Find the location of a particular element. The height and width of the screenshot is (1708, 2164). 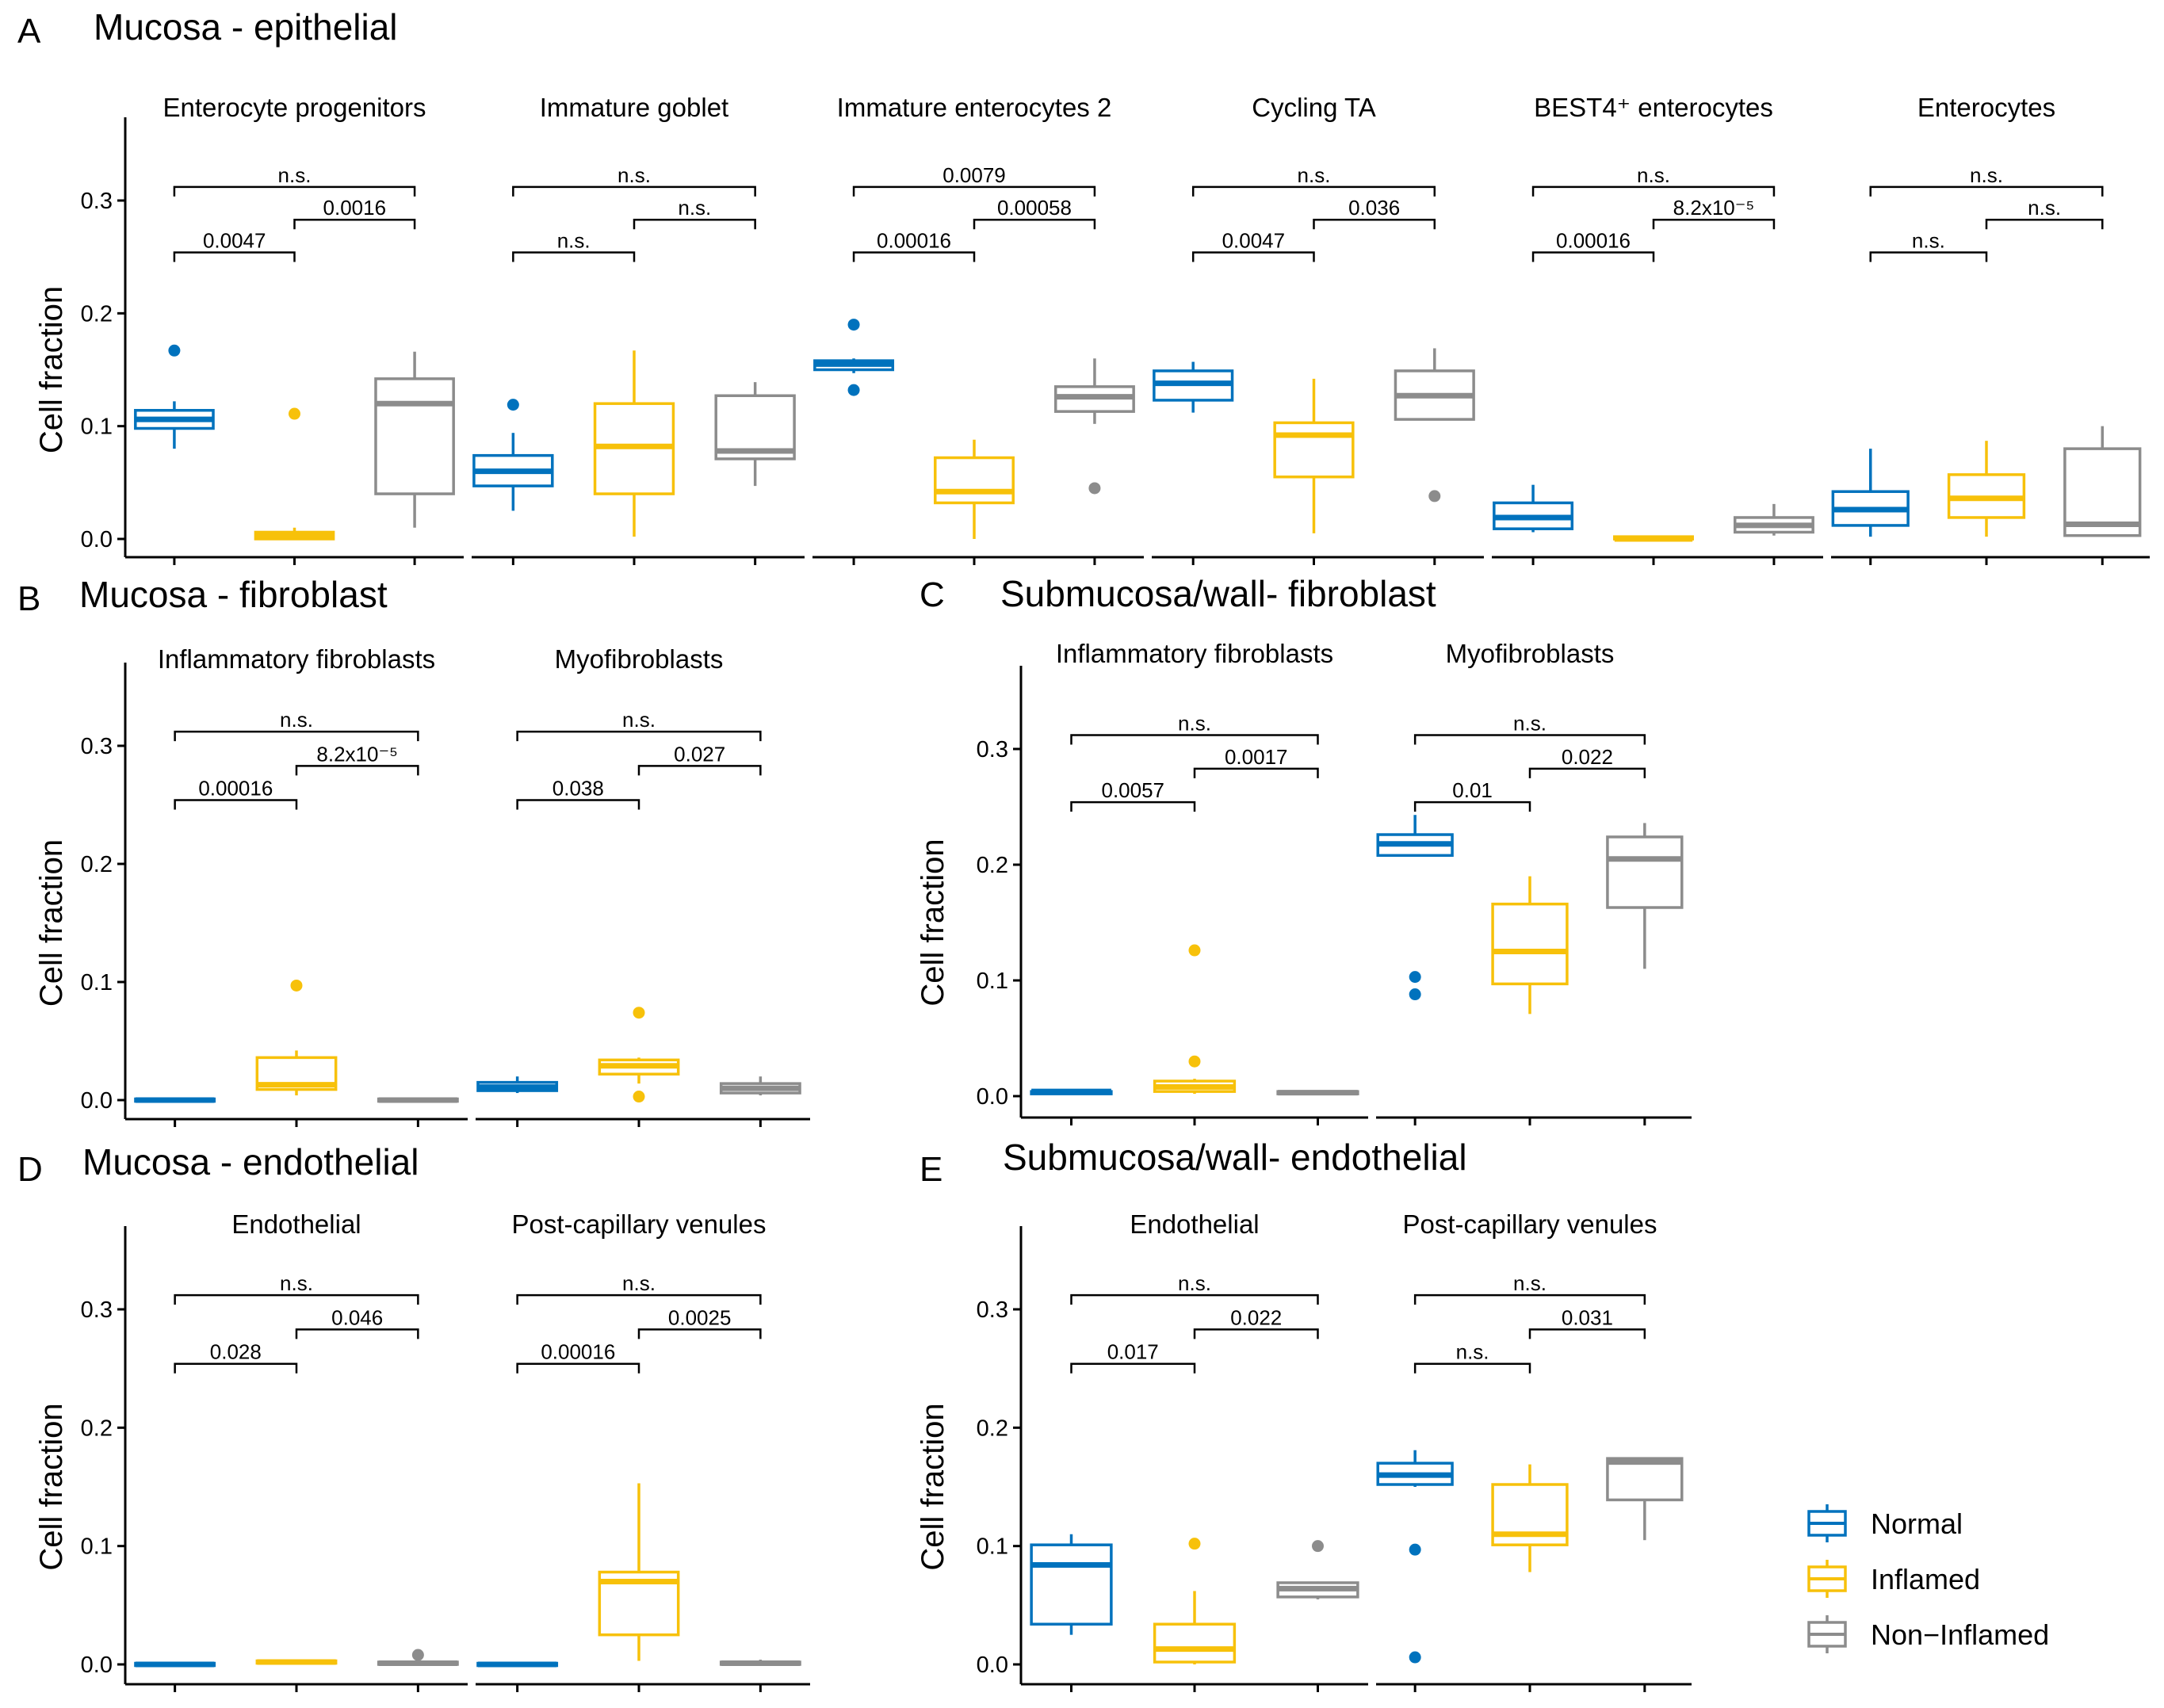

p-value-label: 0.028 is located at coordinates (236, 1352).